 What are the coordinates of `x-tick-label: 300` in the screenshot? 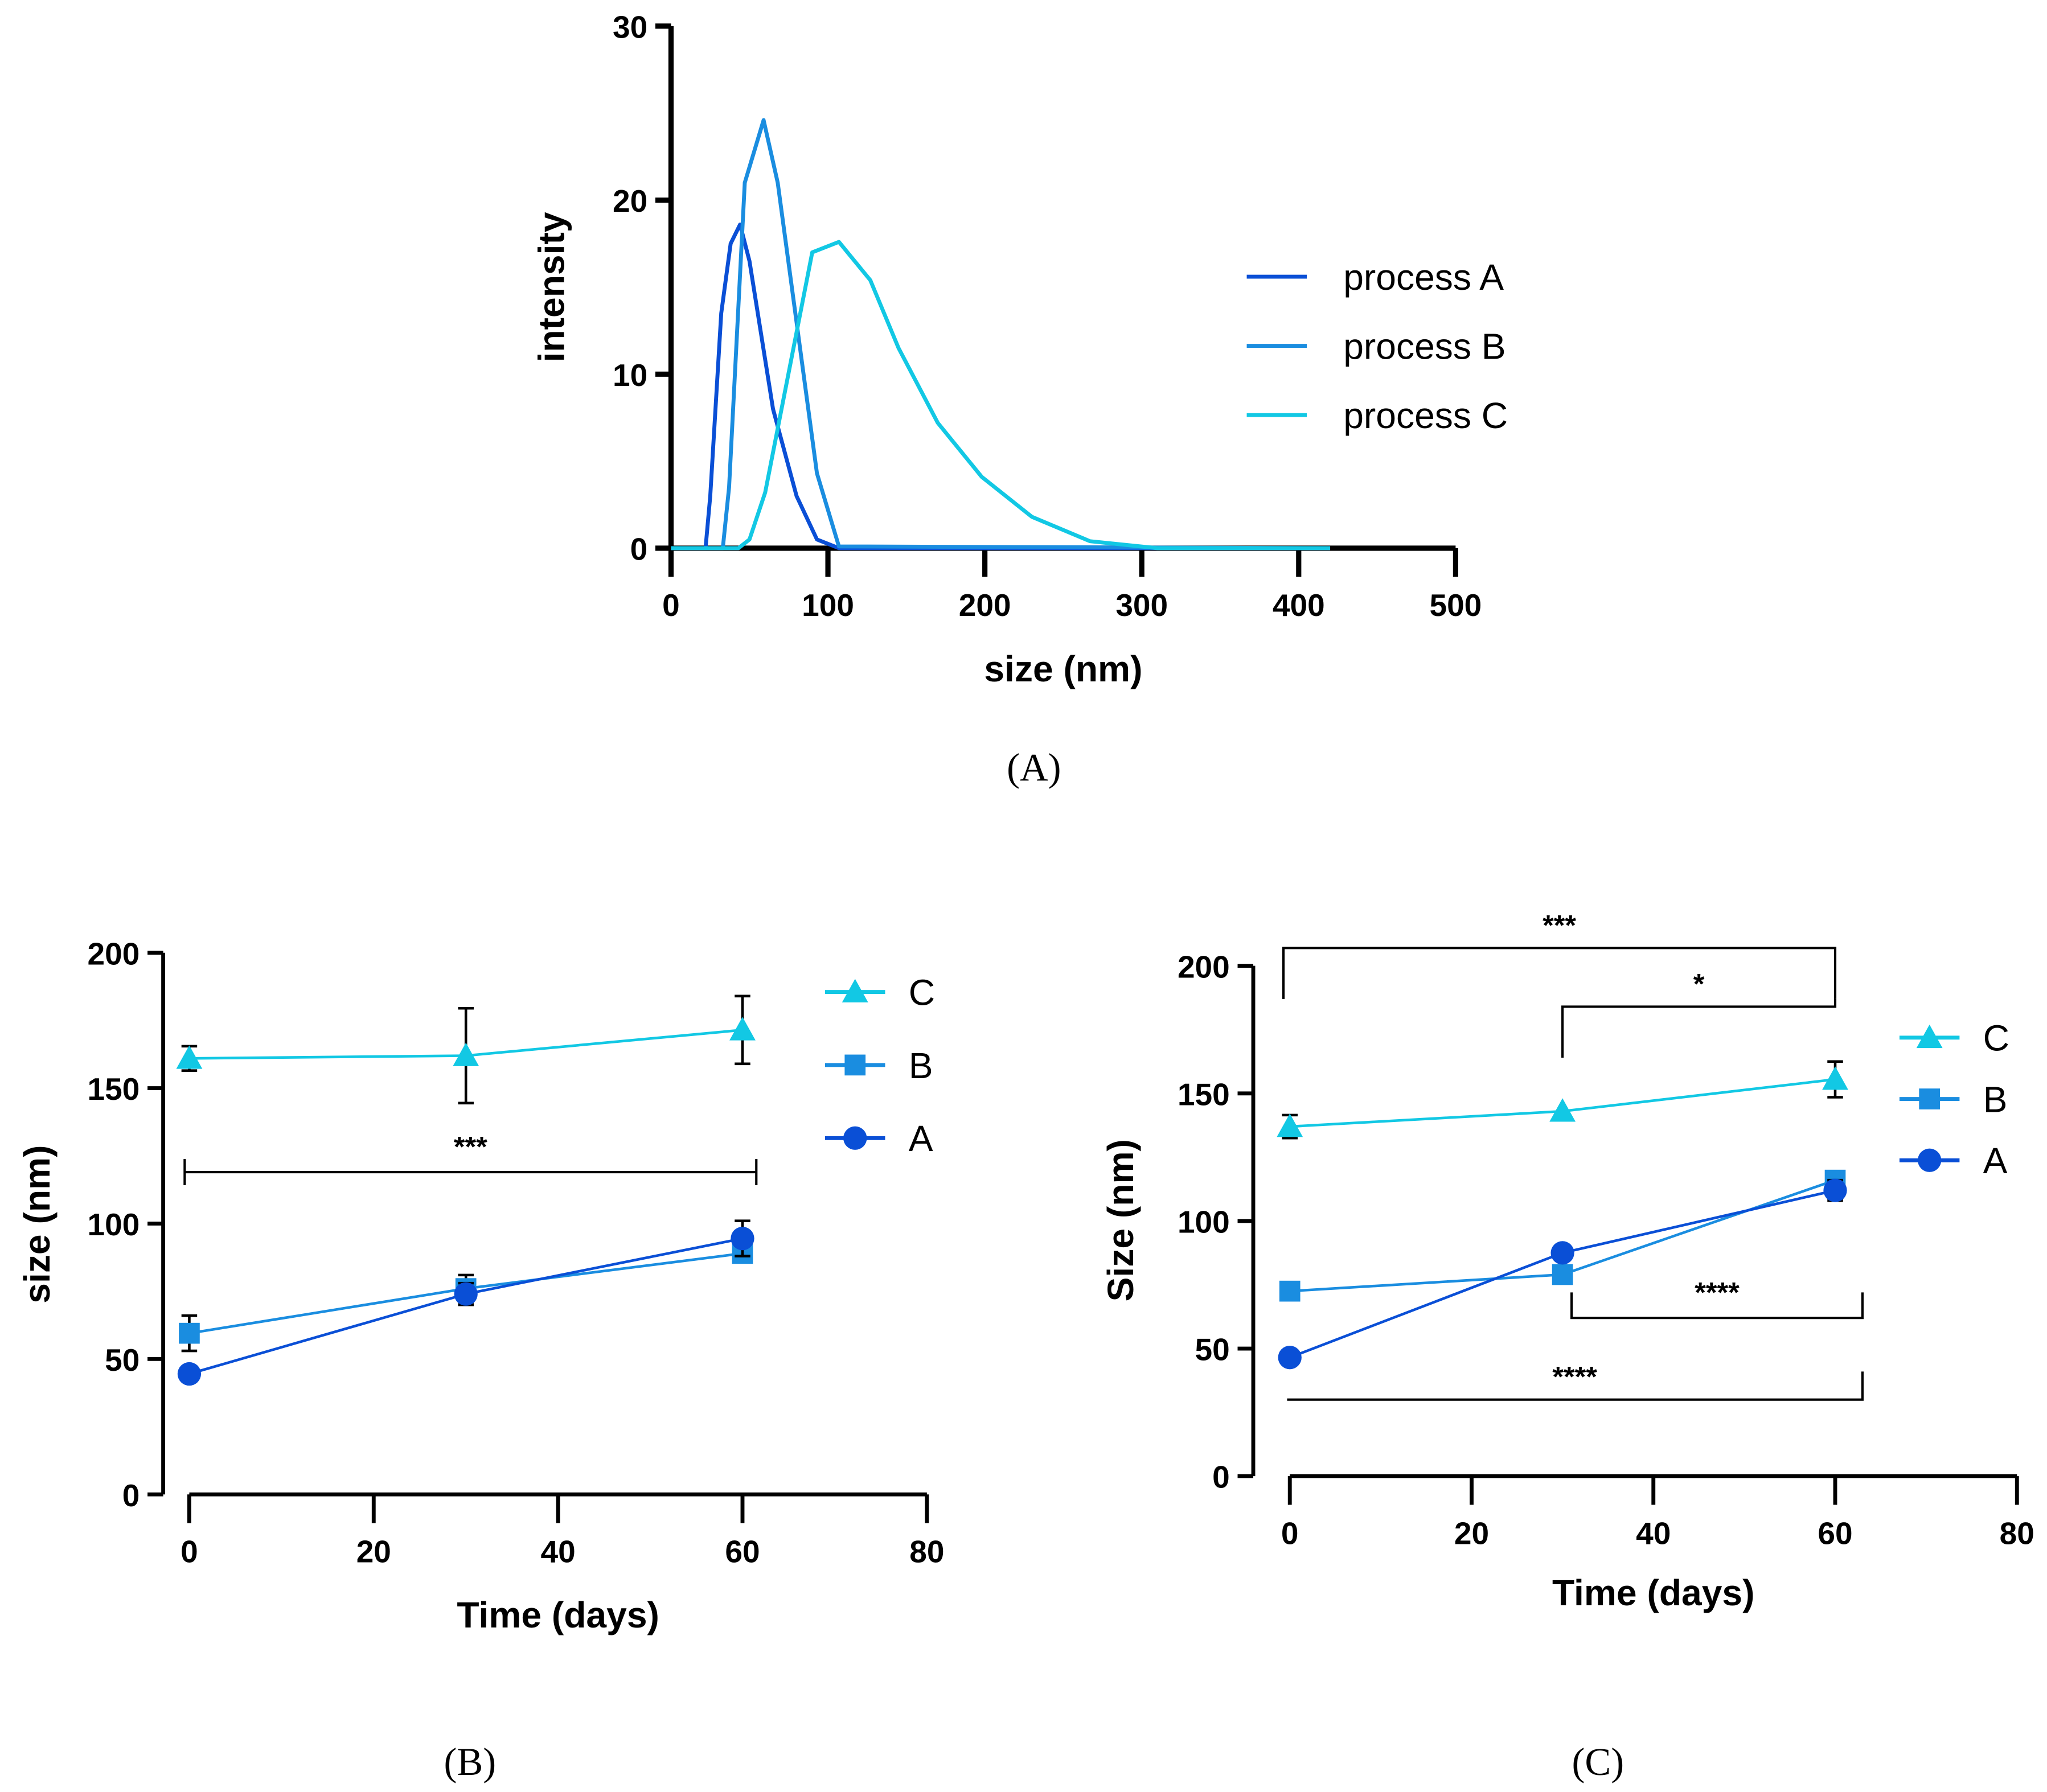 It's located at (1141, 605).